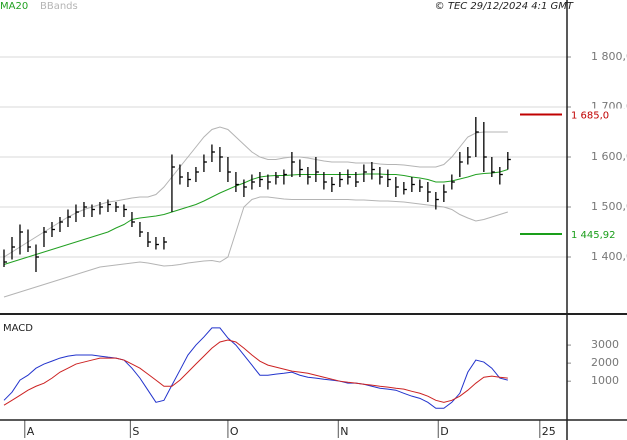 Image resolution: width=627 pixels, height=440 pixels. Describe the element at coordinates (14, 6) in the screenshot. I see `legend-ma: MA20` at that location.